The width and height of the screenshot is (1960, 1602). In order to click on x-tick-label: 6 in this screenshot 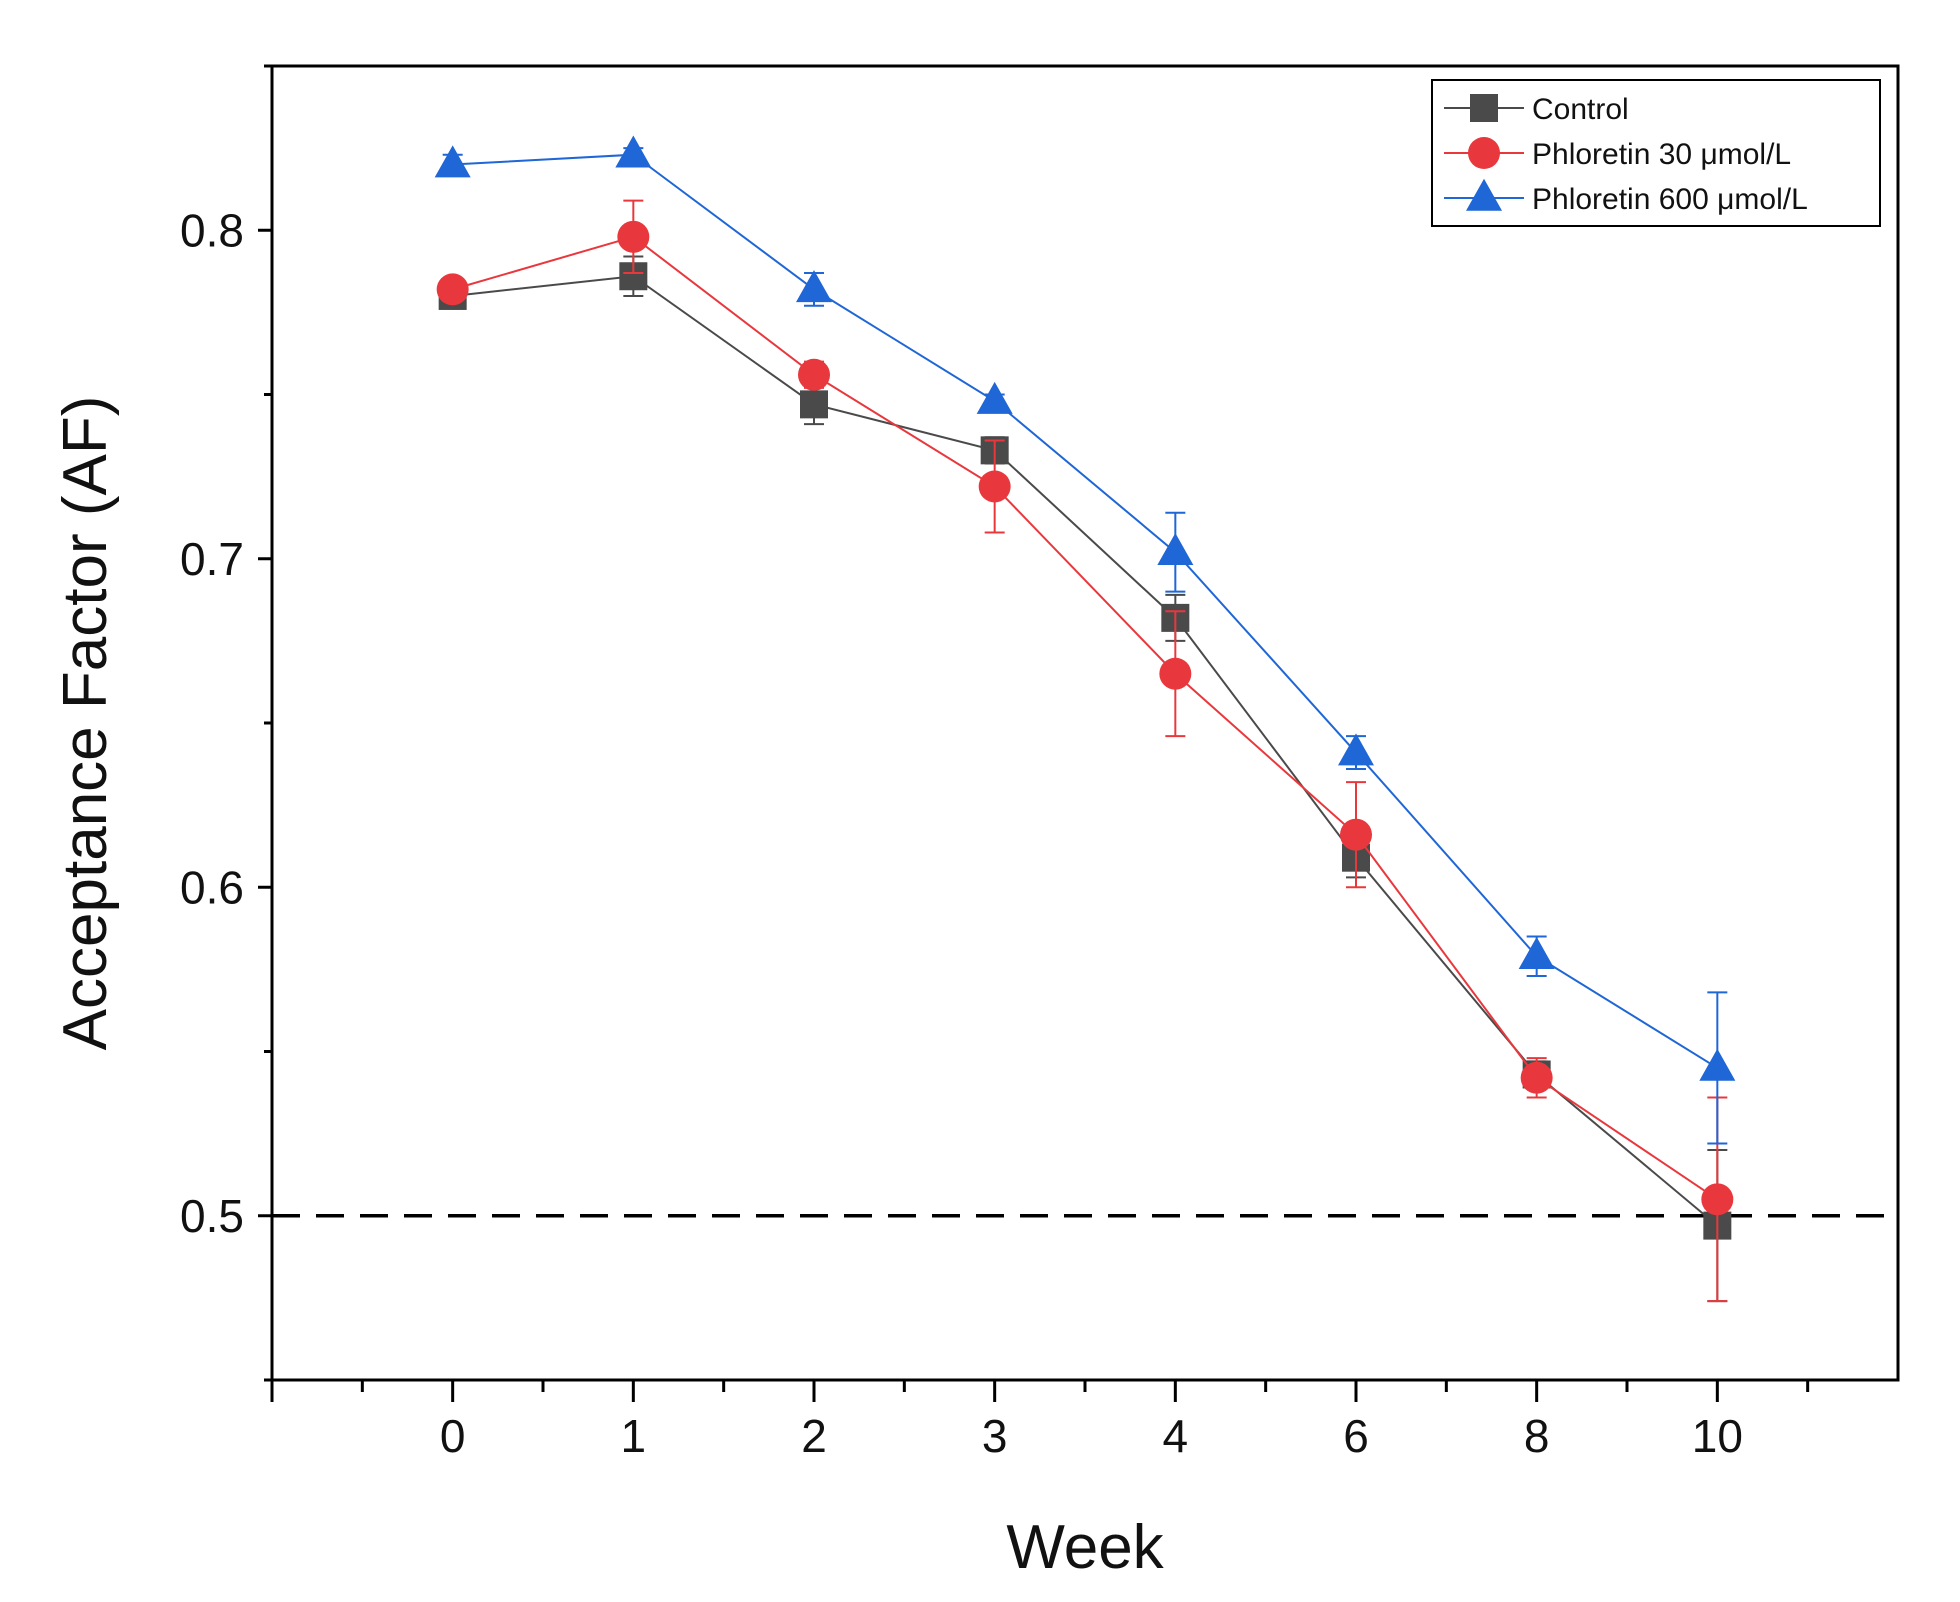, I will do `click(1356, 1436)`.